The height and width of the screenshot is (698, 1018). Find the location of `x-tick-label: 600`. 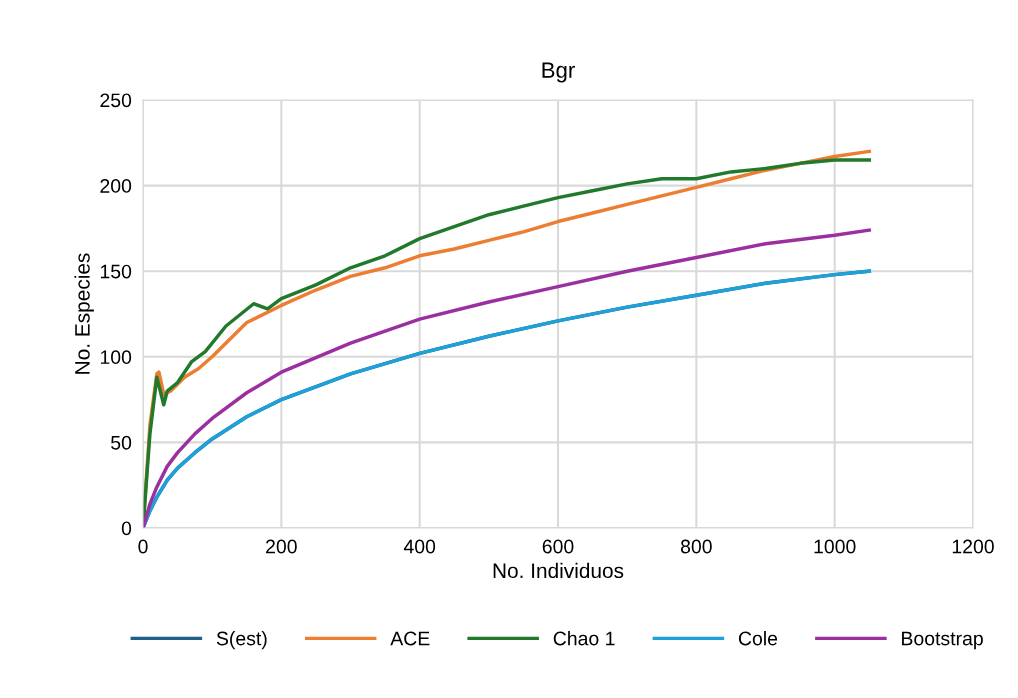

x-tick-label: 600 is located at coordinates (558, 546).